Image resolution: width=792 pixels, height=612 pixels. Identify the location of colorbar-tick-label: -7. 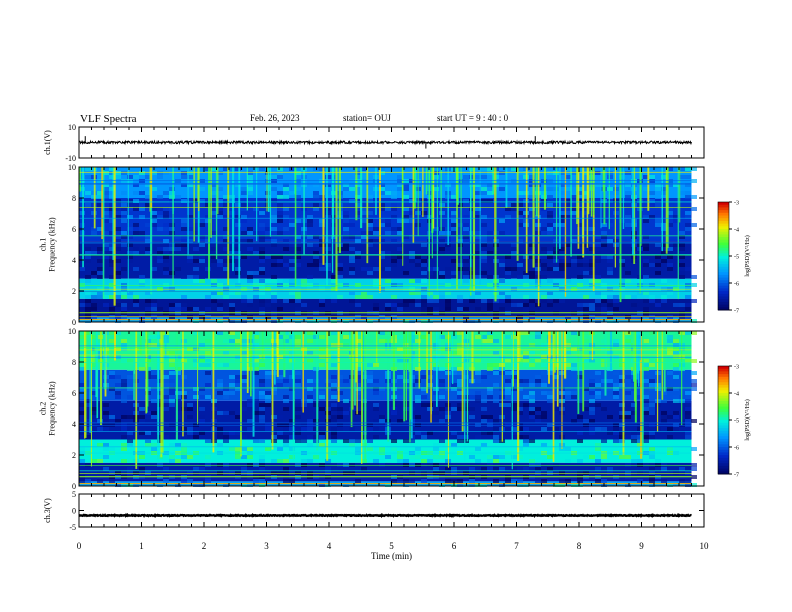
(736, 476).